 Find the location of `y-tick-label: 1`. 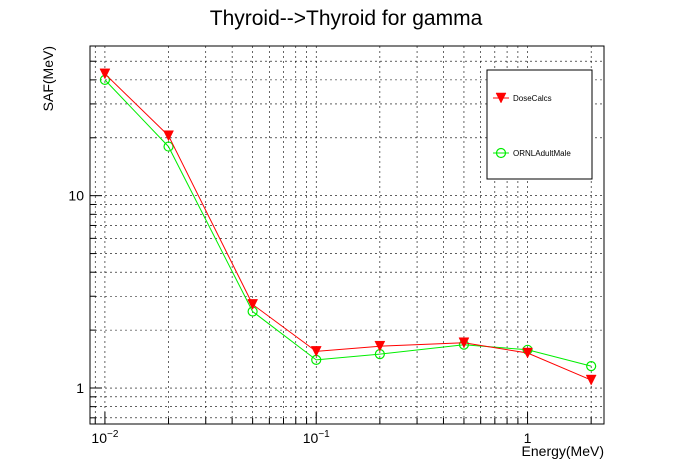

y-tick-label: 1 is located at coordinates (80, 388).